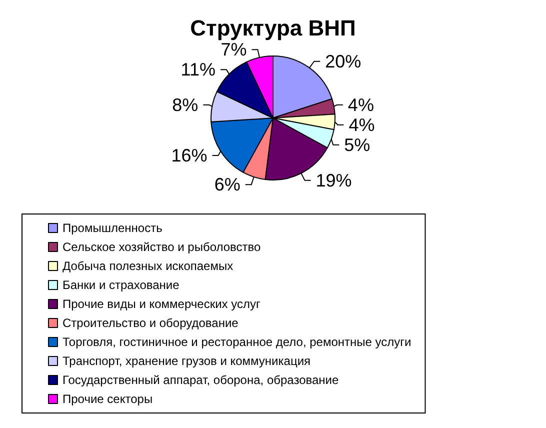 This screenshot has width=546, height=428. Describe the element at coordinates (343, 61) in the screenshot. I see `data-label: 20%` at that location.